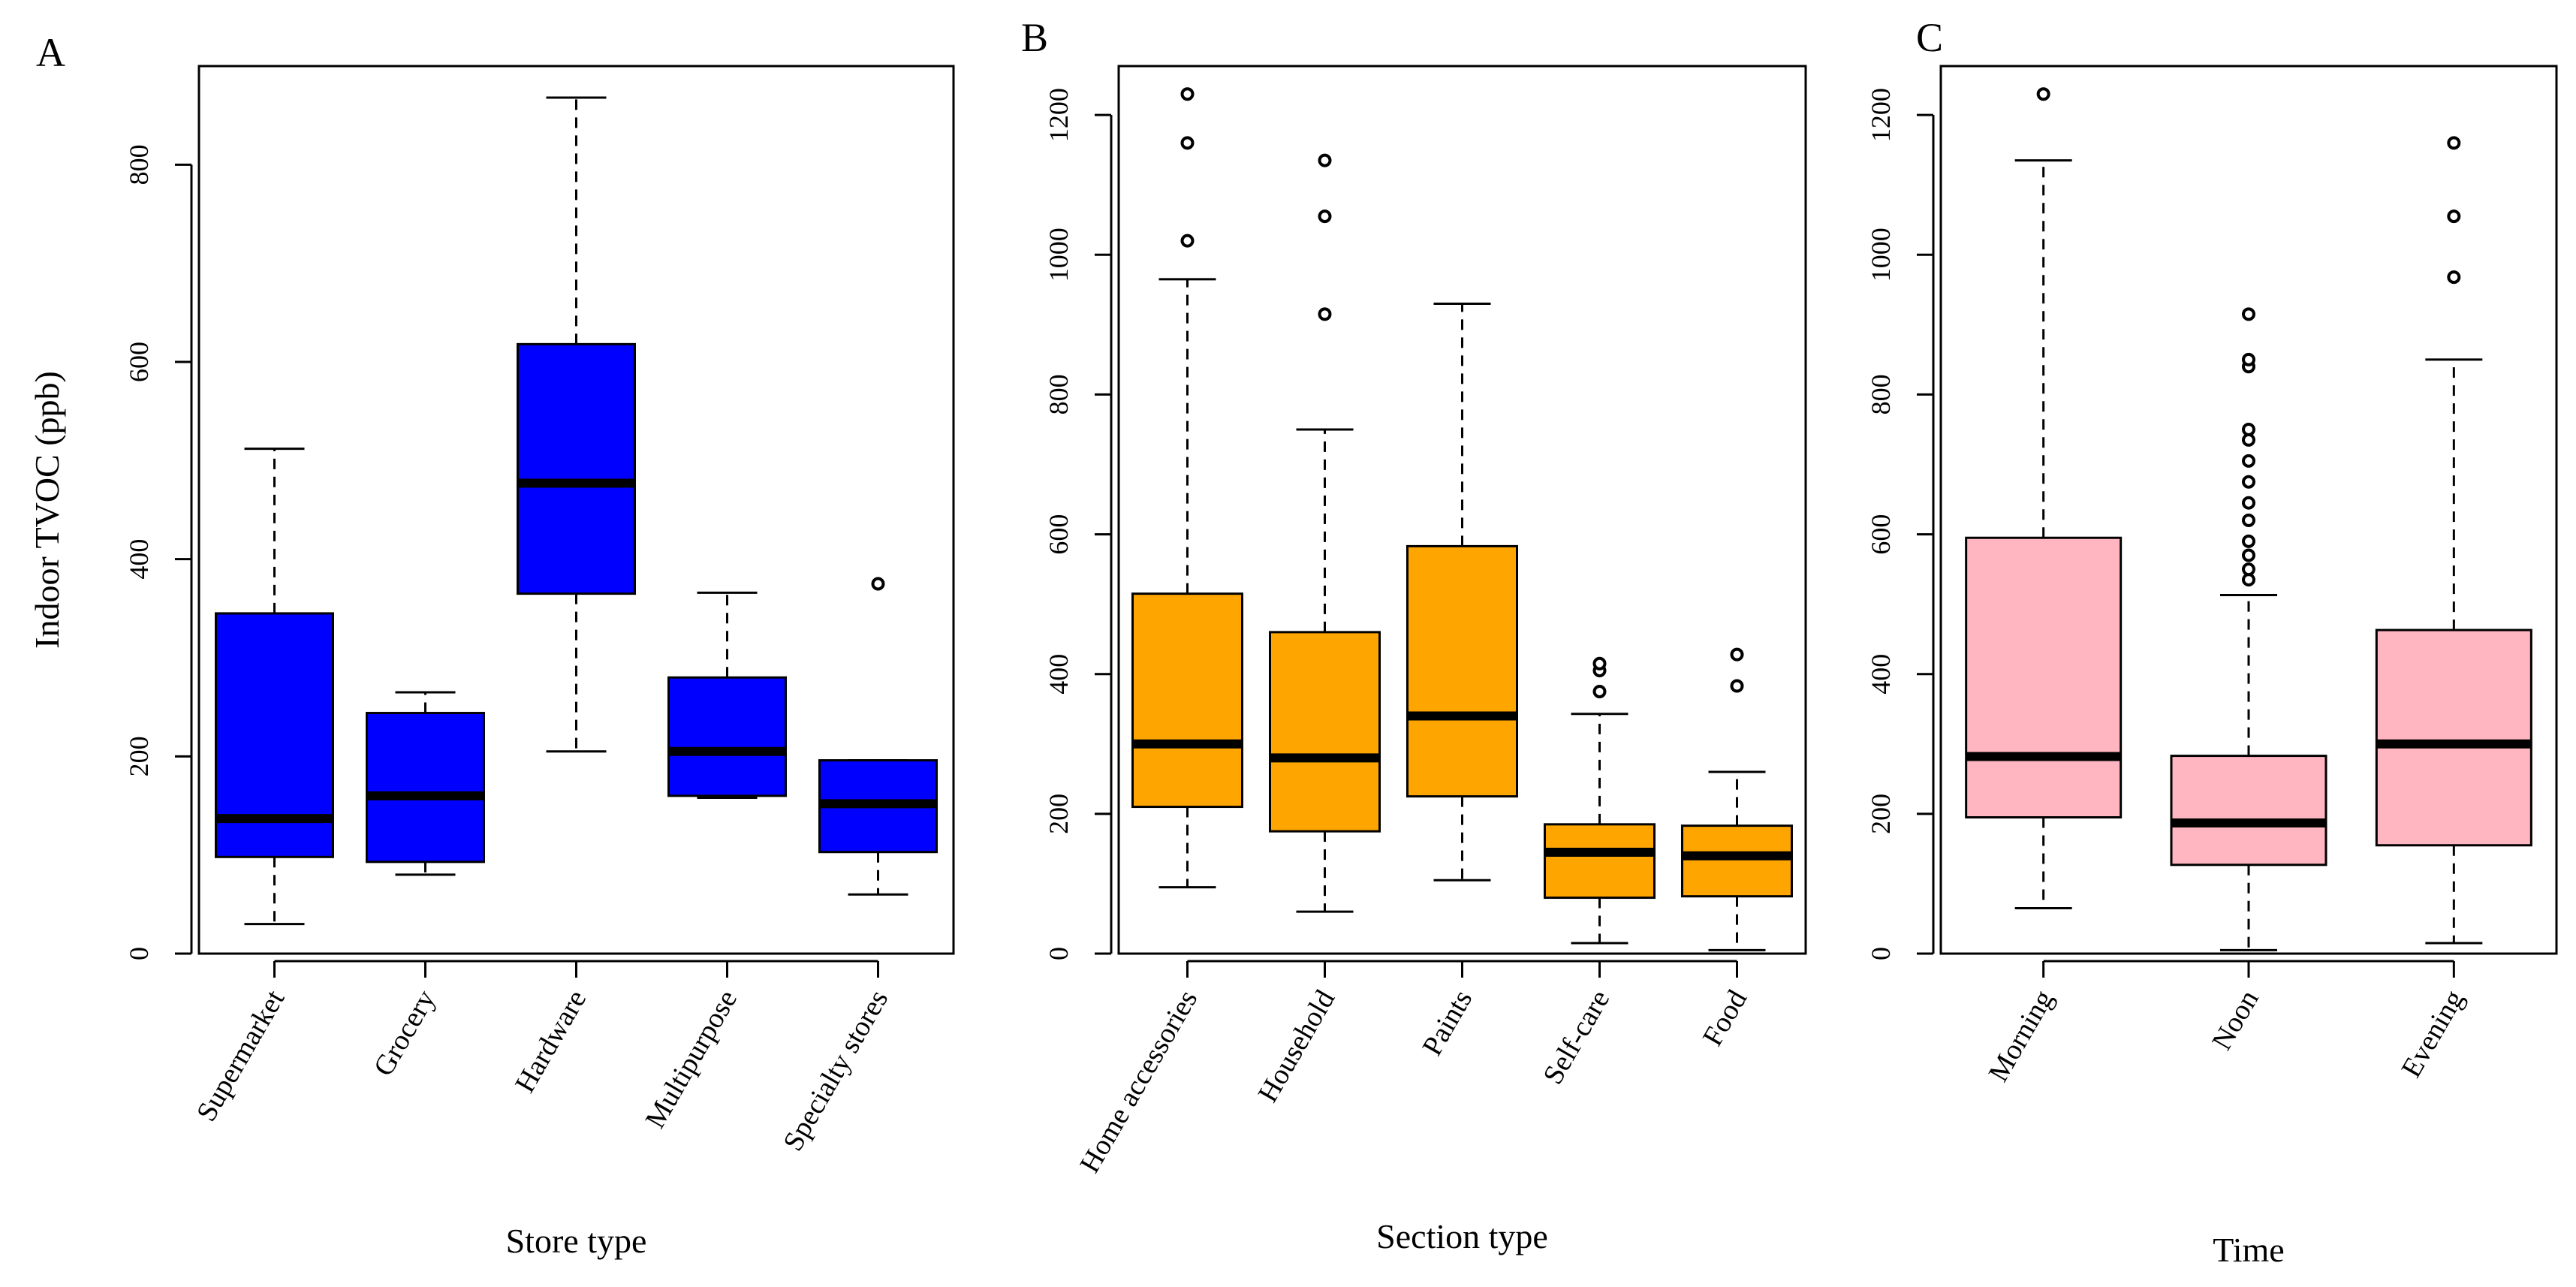 The width and height of the screenshot is (2576, 1287). What do you see at coordinates (2248, 1250) in the screenshot?
I see `x-axis-title: Time` at bounding box center [2248, 1250].